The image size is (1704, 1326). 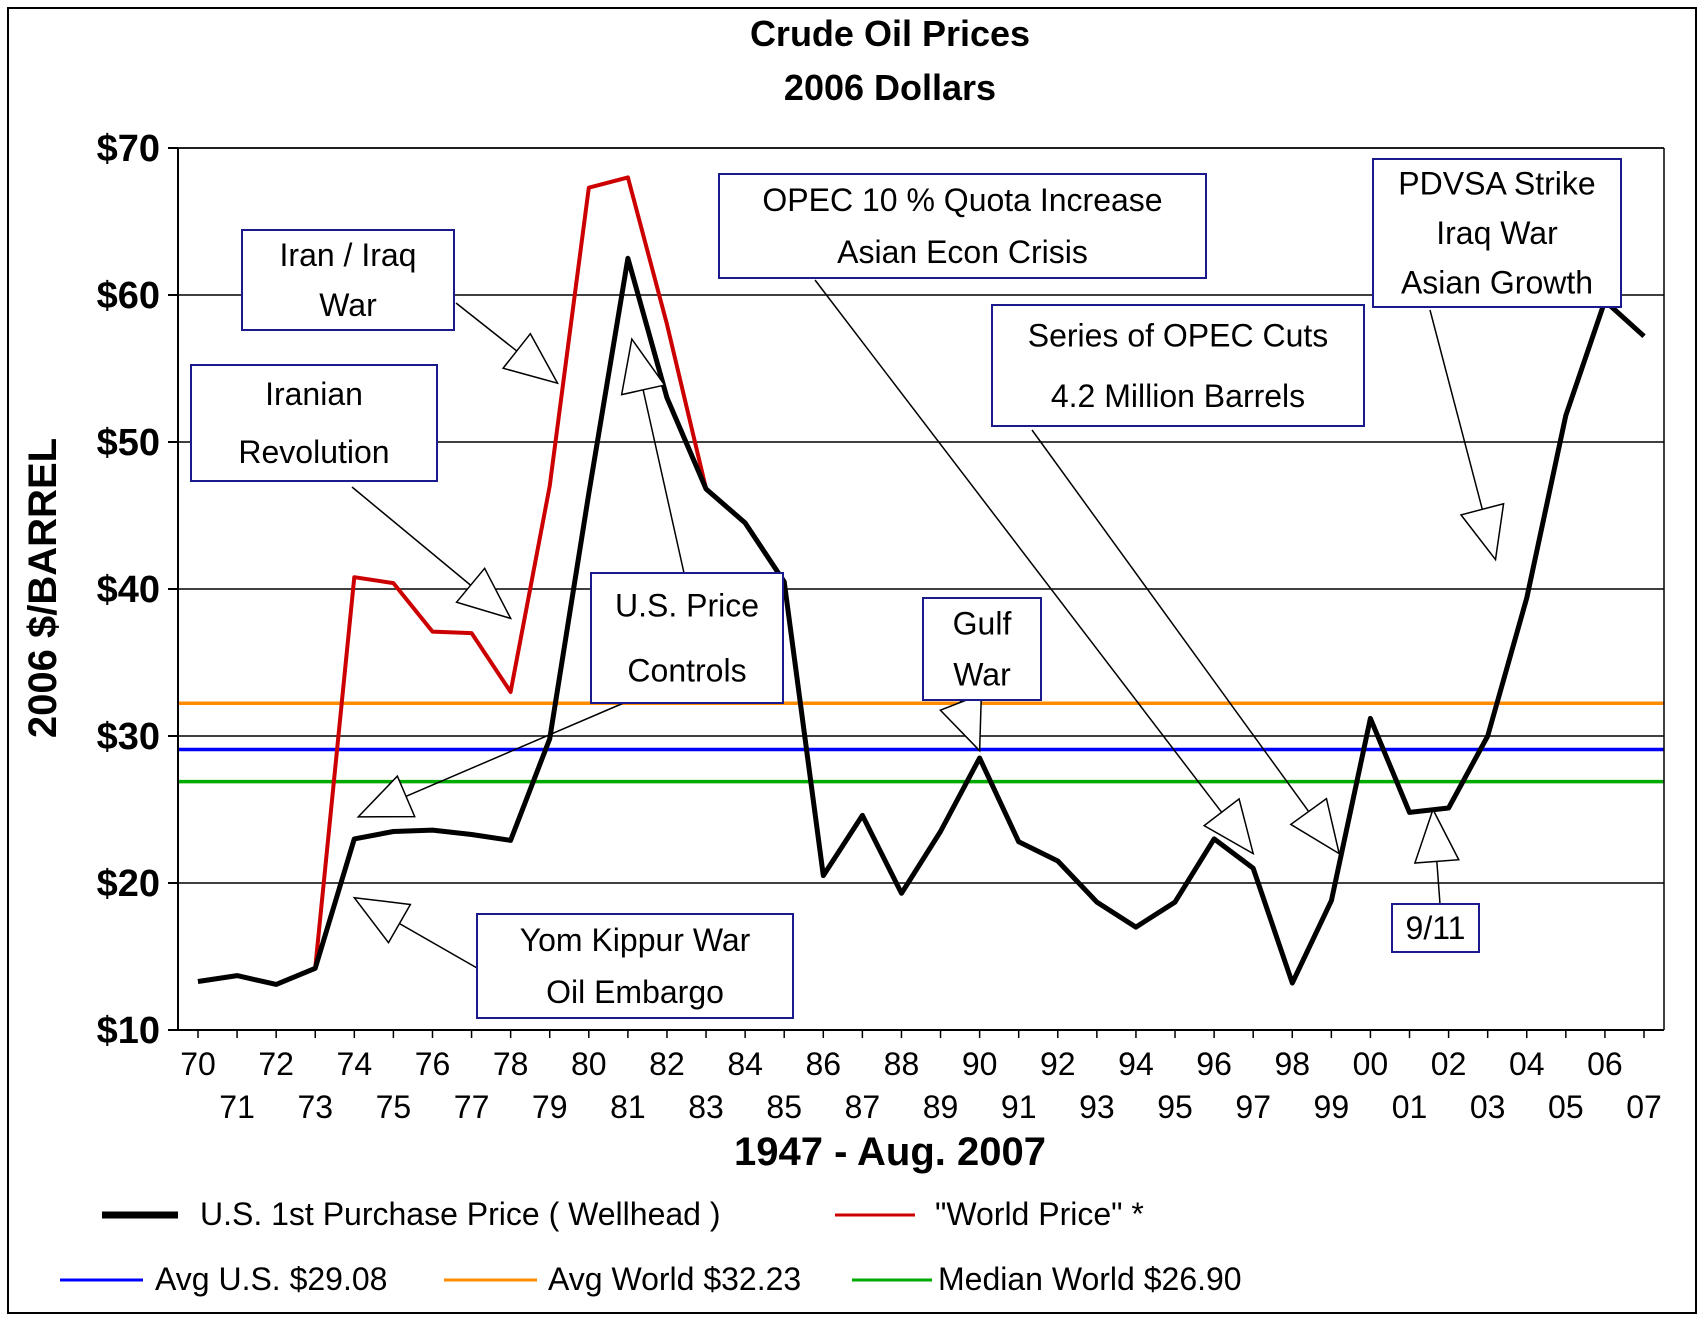 I want to click on annotation-text: U.S. Price, so click(x=687, y=606).